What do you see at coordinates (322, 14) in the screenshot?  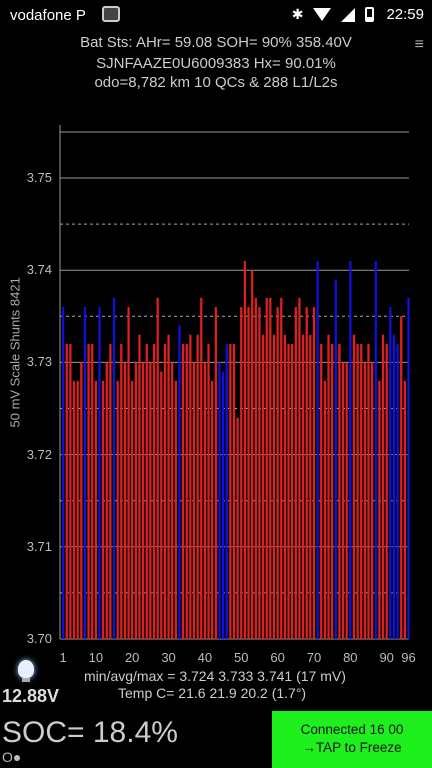 I see `wifi-icon` at bounding box center [322, 14].